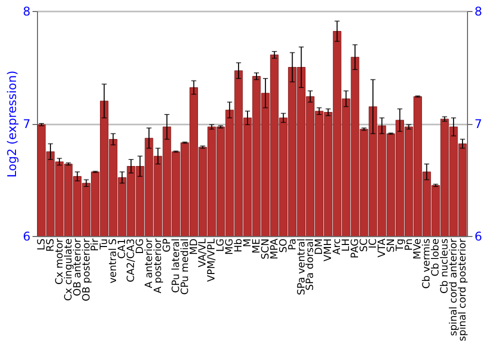 This screenshot has width=500, height=350. What do you see at coordinates (400, 245) in the screenshot?
I see `x-tick-label: Tg` at bounding box center [400, 245].